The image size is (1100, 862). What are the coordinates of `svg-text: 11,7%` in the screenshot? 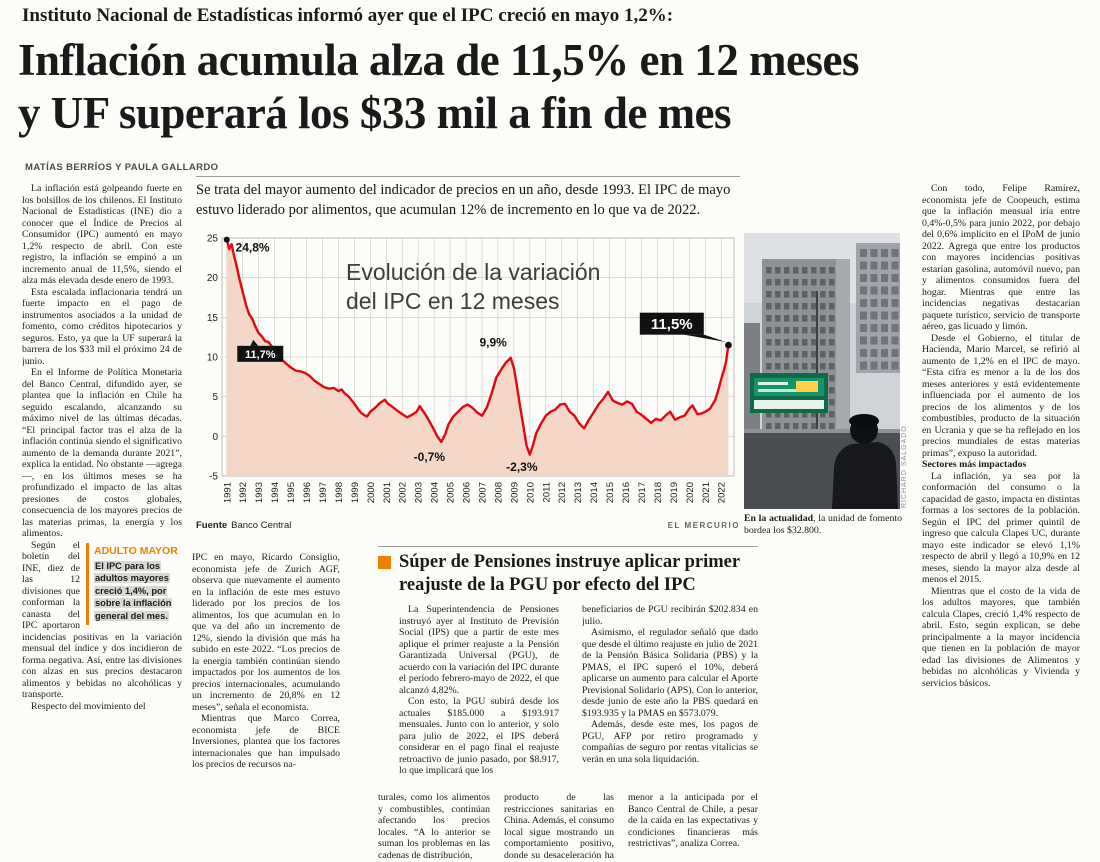 It's located at (260, 355).